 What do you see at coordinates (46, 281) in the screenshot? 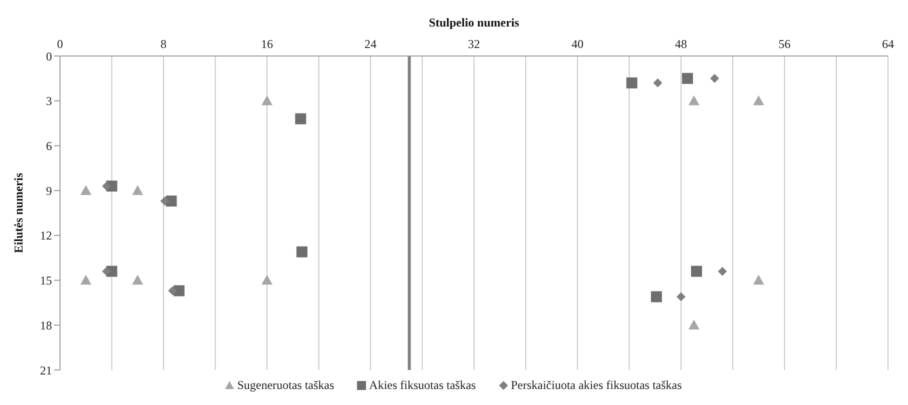
I see `y-tick-label: 15` at bounding box center [46, 281].